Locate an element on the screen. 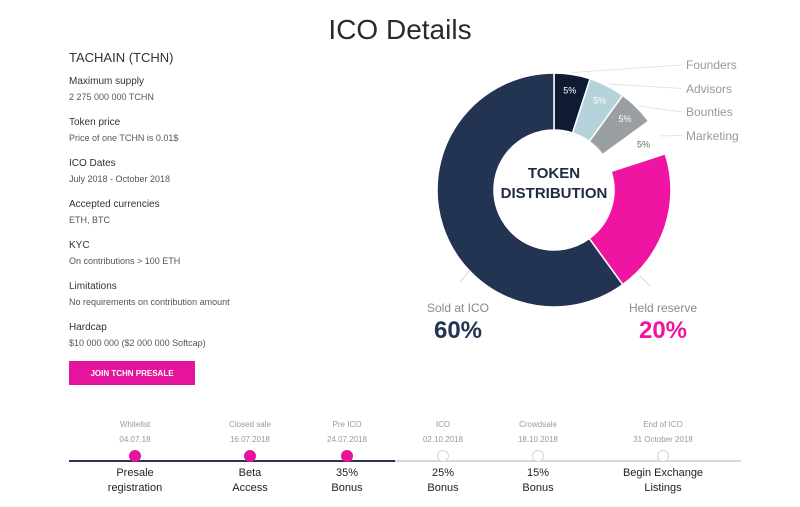  step-date: 31 October 2018 is located at coordinates (663, 439).